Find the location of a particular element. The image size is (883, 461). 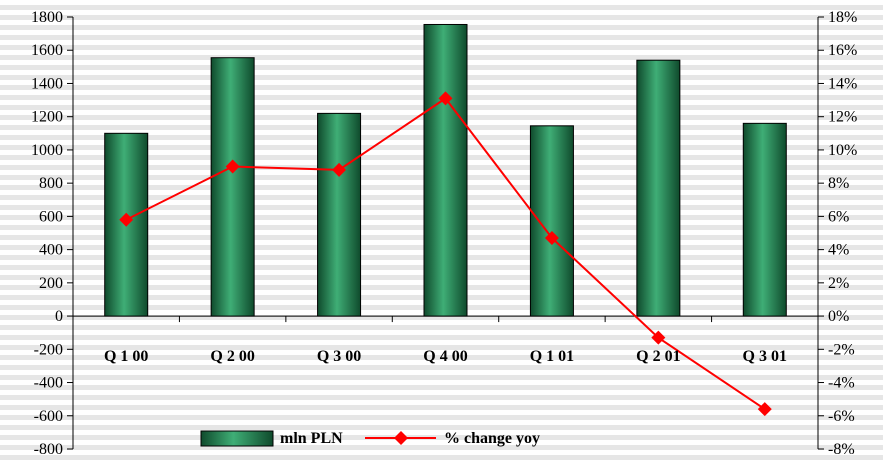

x-category-label: Q 3 01 is located at coordinates (765, 356).